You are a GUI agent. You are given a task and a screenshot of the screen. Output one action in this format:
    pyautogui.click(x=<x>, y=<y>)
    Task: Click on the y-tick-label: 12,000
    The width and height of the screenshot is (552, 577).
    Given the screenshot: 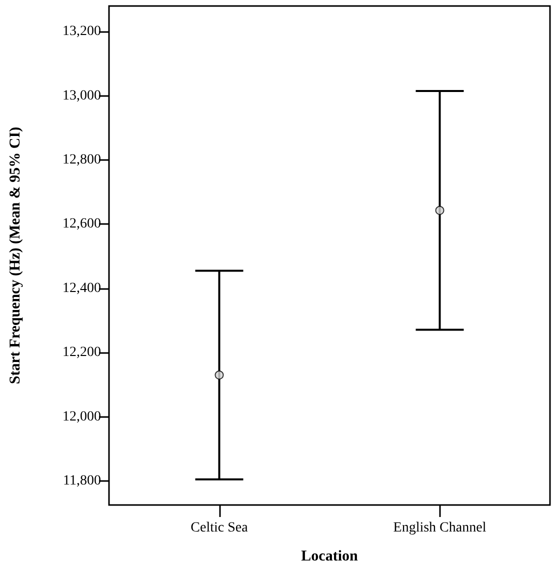 What is the action you would take?
    pyautogui.click(x=81, y=416)
    